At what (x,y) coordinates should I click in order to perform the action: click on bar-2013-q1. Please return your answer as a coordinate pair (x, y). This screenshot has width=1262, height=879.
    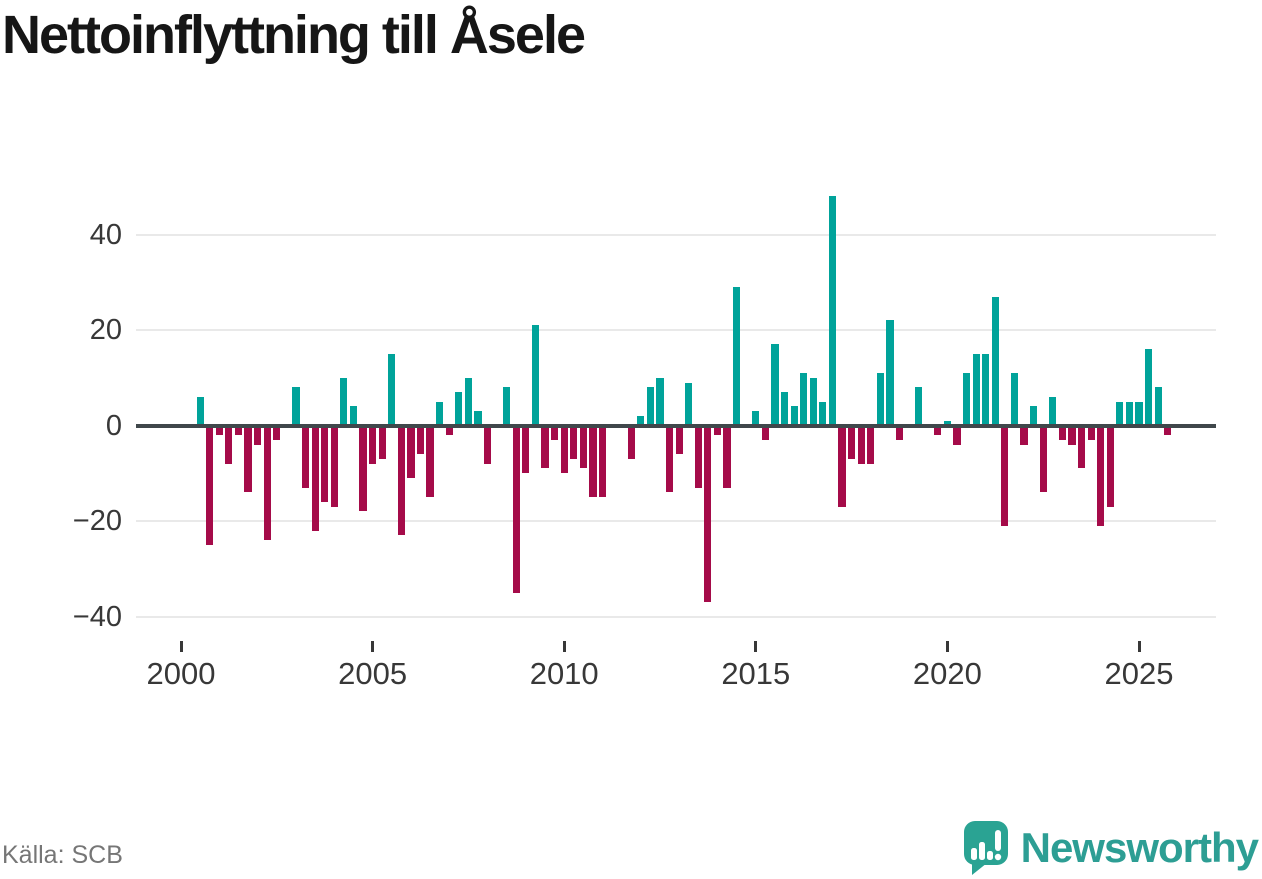
    Looking at the image, I should click on (679, 440).